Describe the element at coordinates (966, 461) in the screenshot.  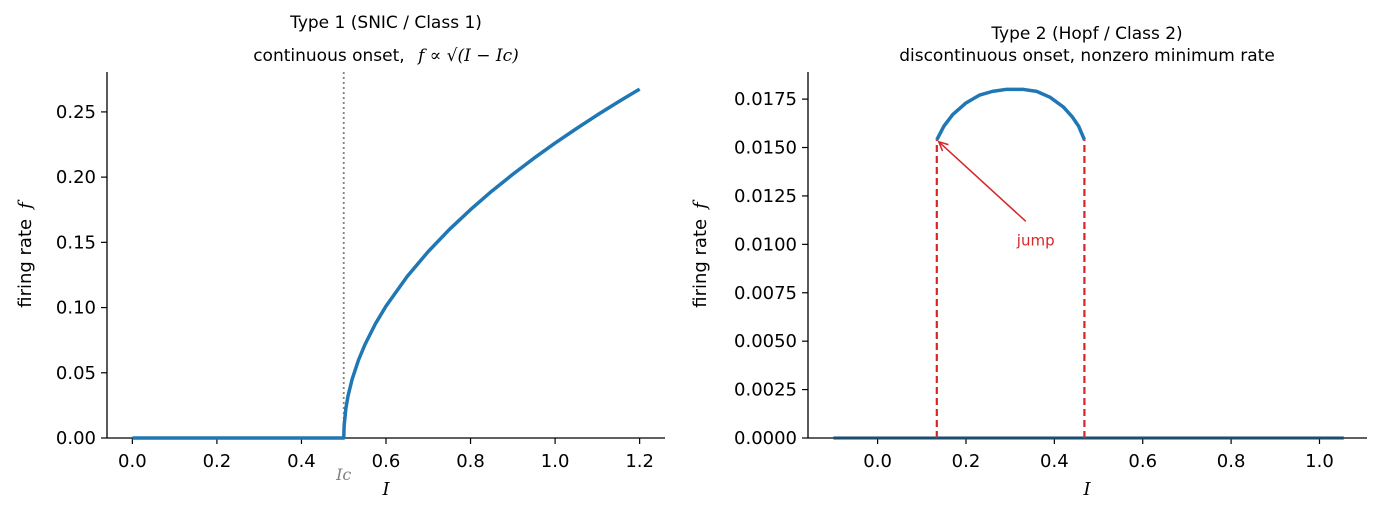
I see `type2-x-tick-label: 0.2` at that location.